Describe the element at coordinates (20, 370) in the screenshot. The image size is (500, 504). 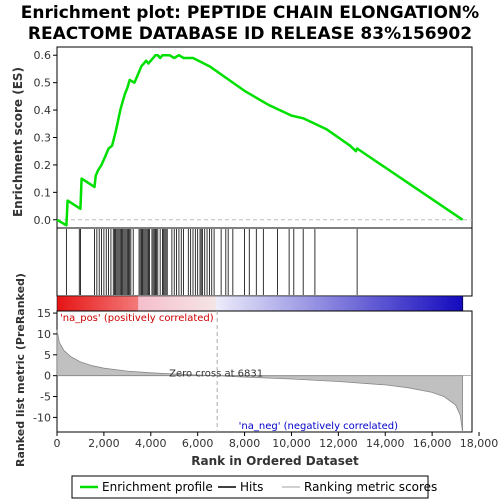
I see `ranked-y-axis-label: Ranked list metric (PreRanked)` at that location.